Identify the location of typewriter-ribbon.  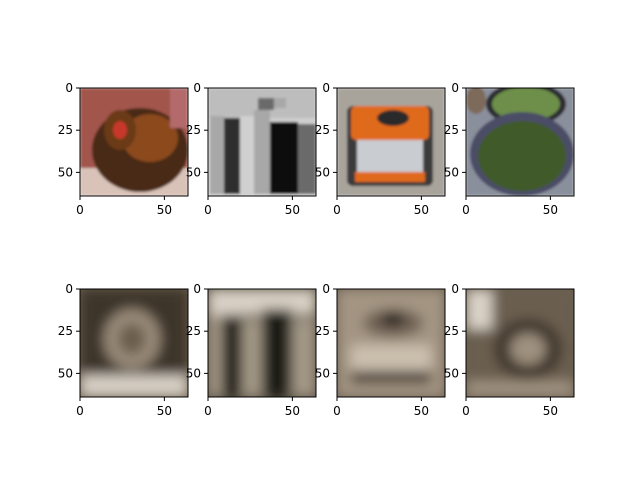
(393, 118).